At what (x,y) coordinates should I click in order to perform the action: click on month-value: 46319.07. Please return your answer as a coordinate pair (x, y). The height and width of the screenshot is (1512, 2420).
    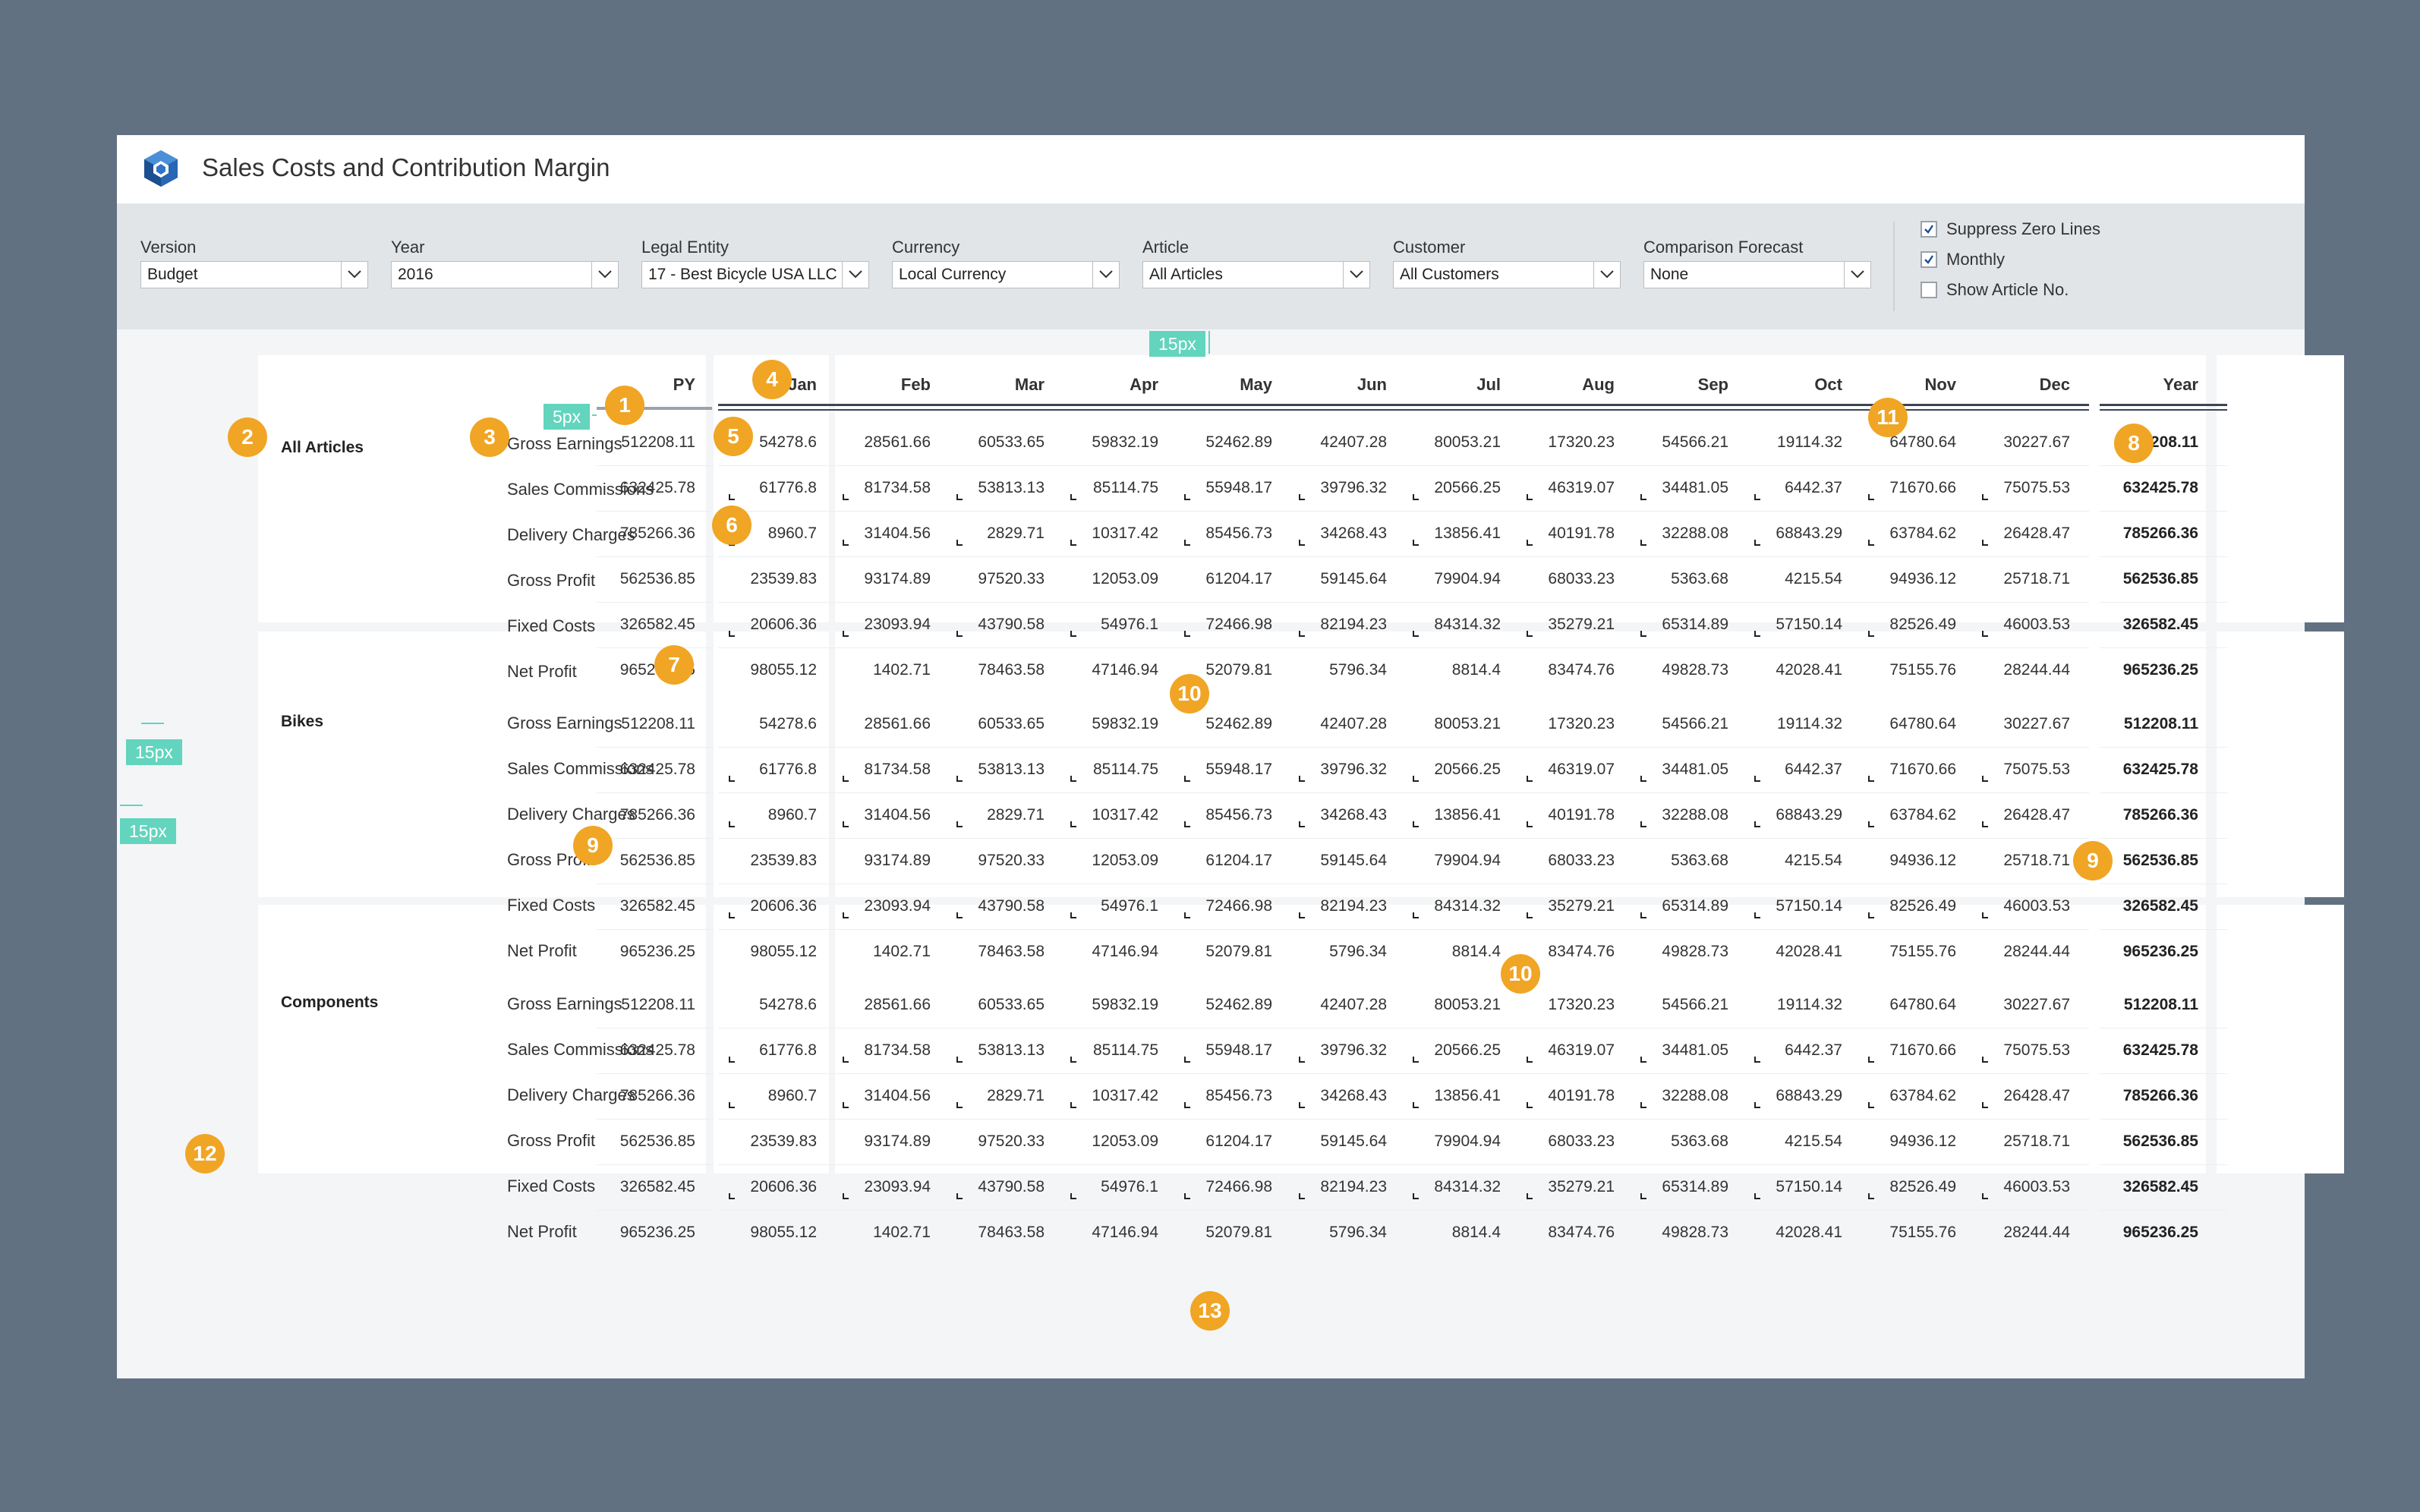
    Looking at the image, I should click on (1581, 769).